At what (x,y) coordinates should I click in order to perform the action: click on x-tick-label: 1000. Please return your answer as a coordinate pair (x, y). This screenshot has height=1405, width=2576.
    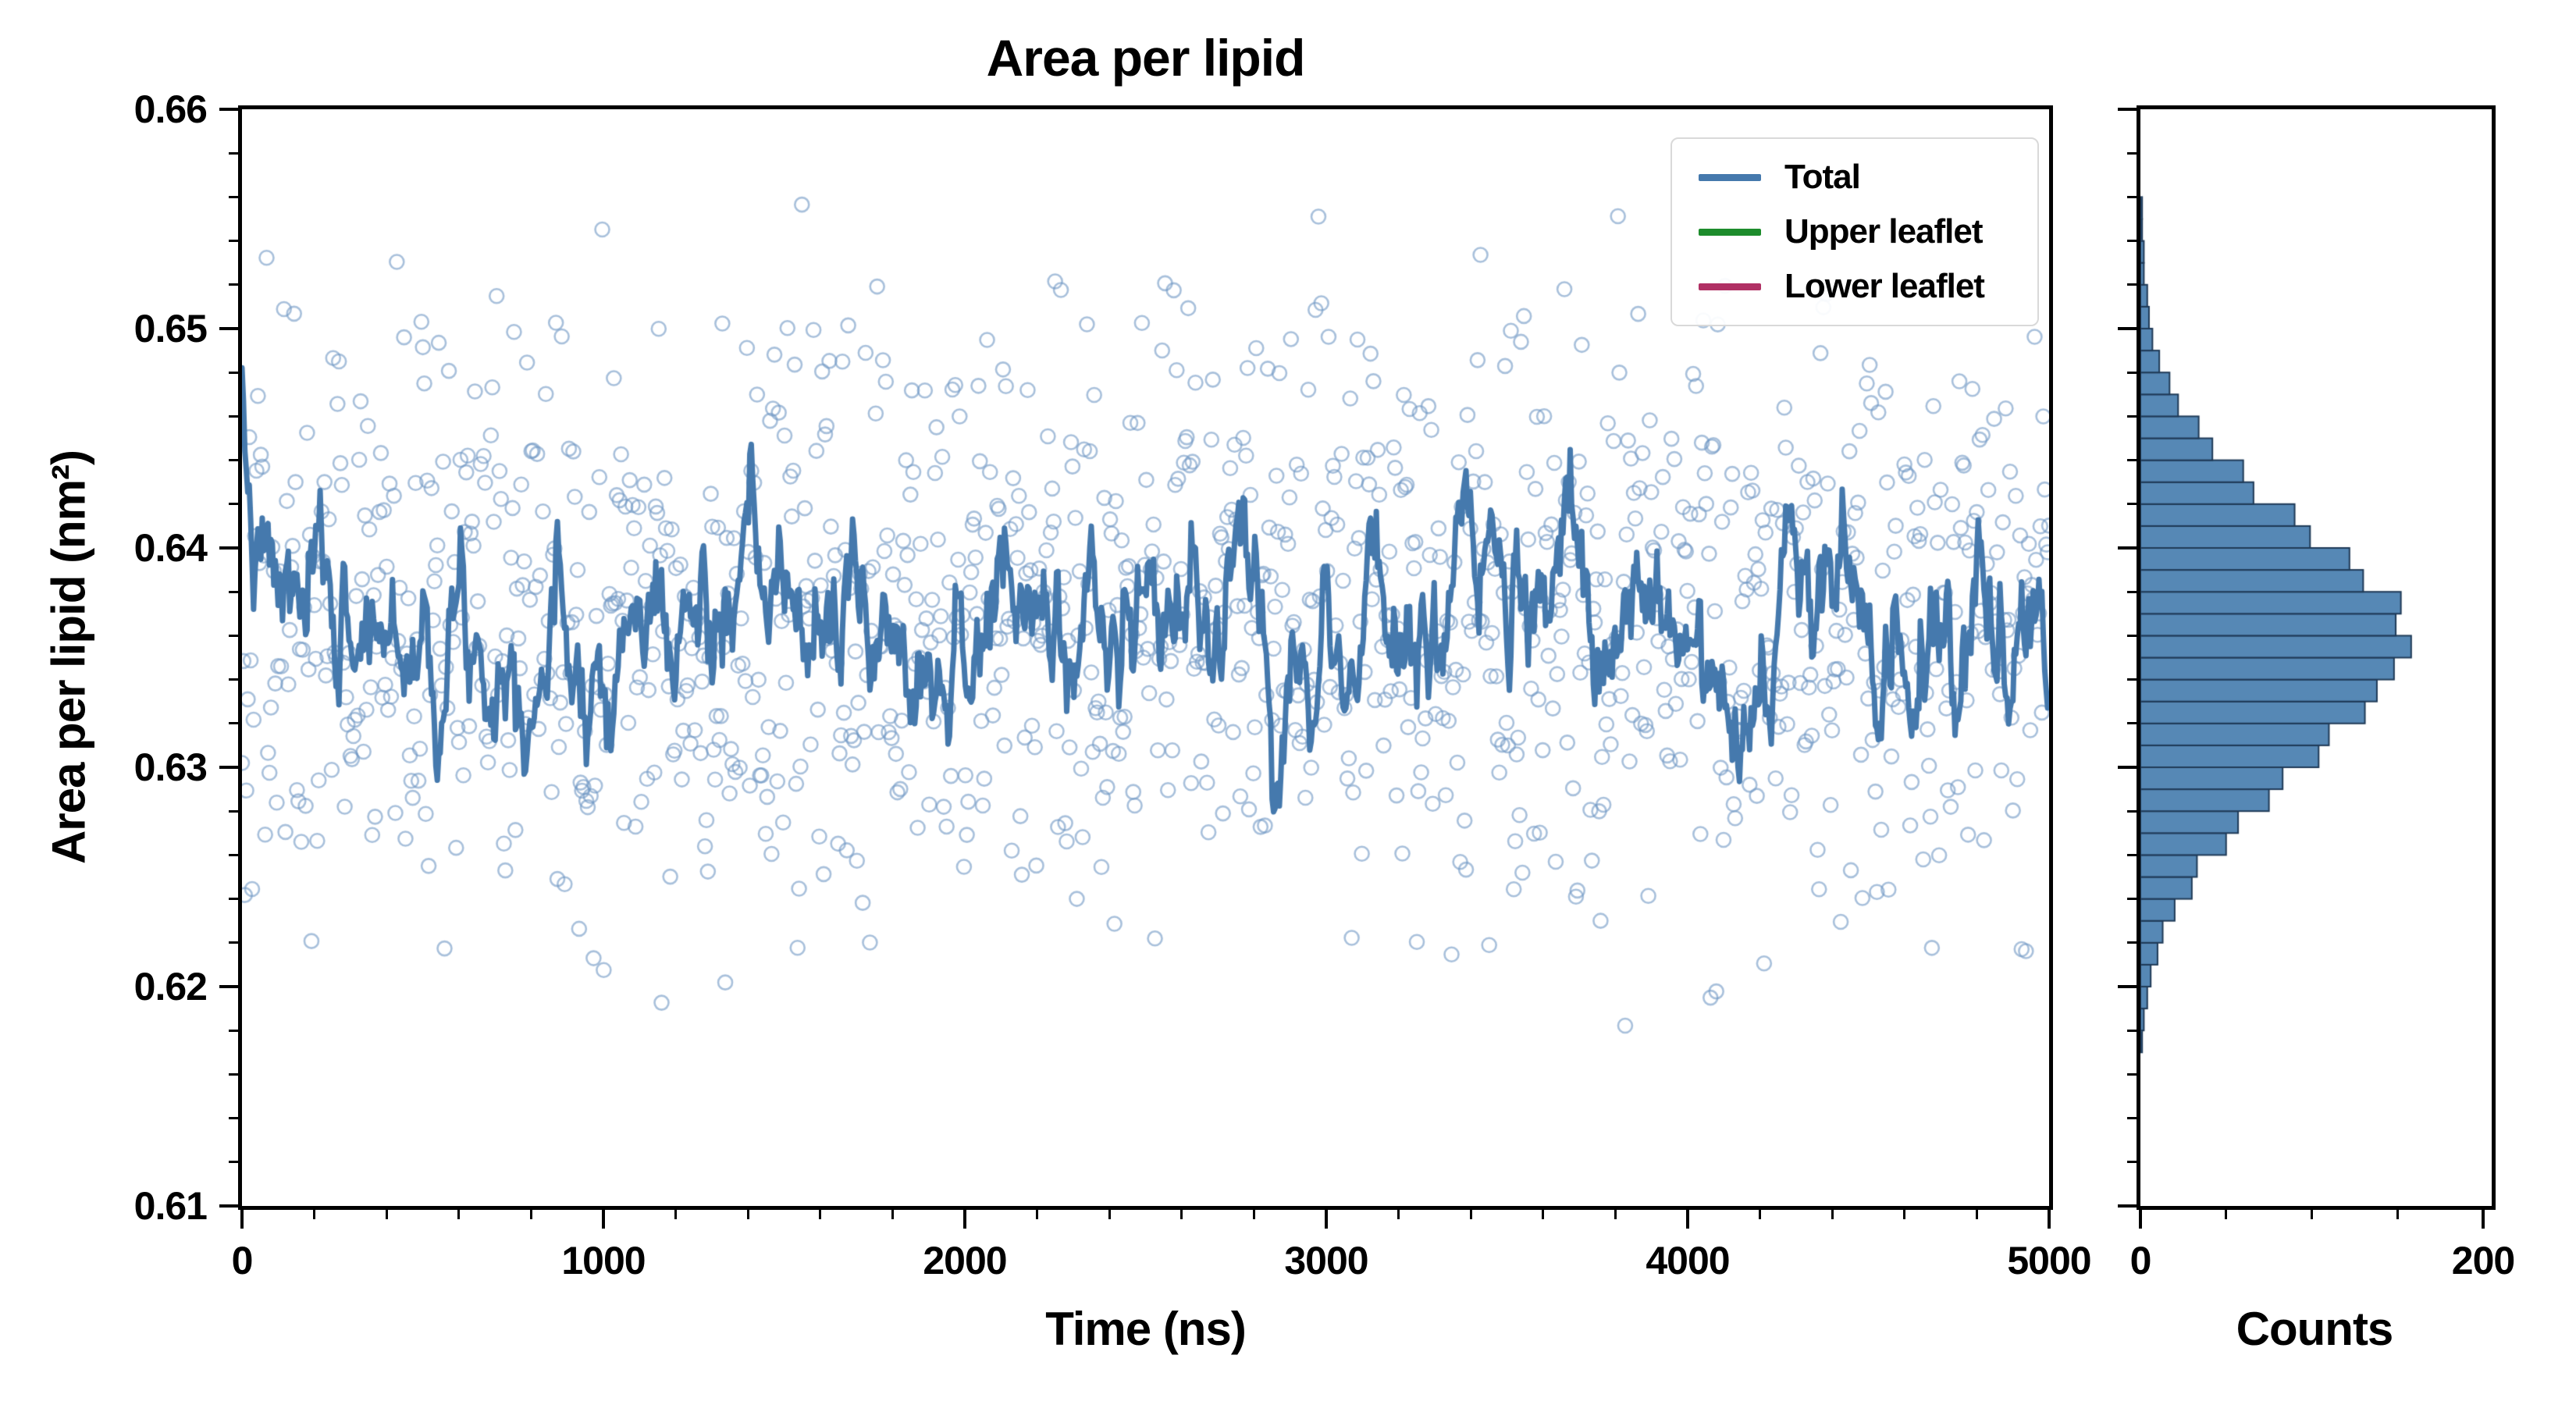
    Looking at the image, I should click on (603, 1260).